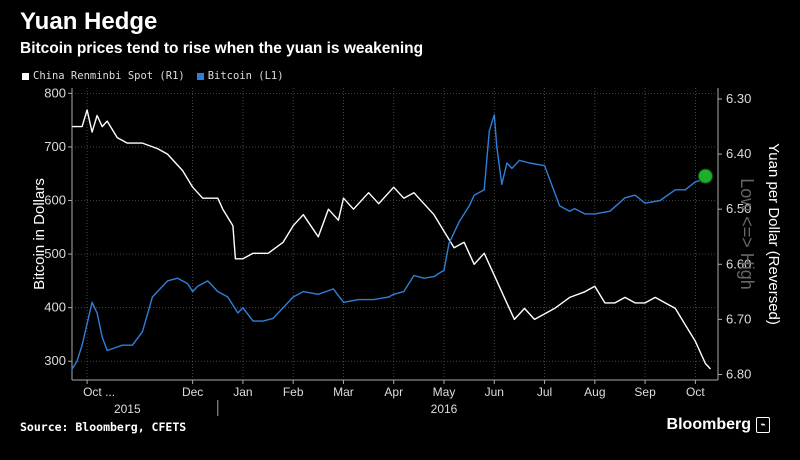 The width and height of the screenshot is (800, 460). I want to click on legend: China Renminbi Spot (R1) Bitcoin (L1), so click(153, 76).